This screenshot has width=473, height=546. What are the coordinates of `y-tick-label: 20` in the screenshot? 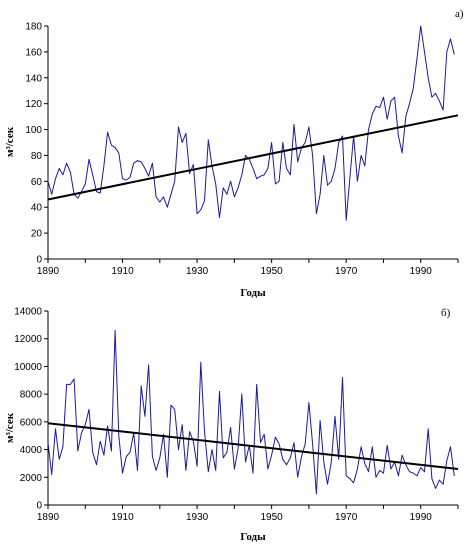 It's located at (37, 234).